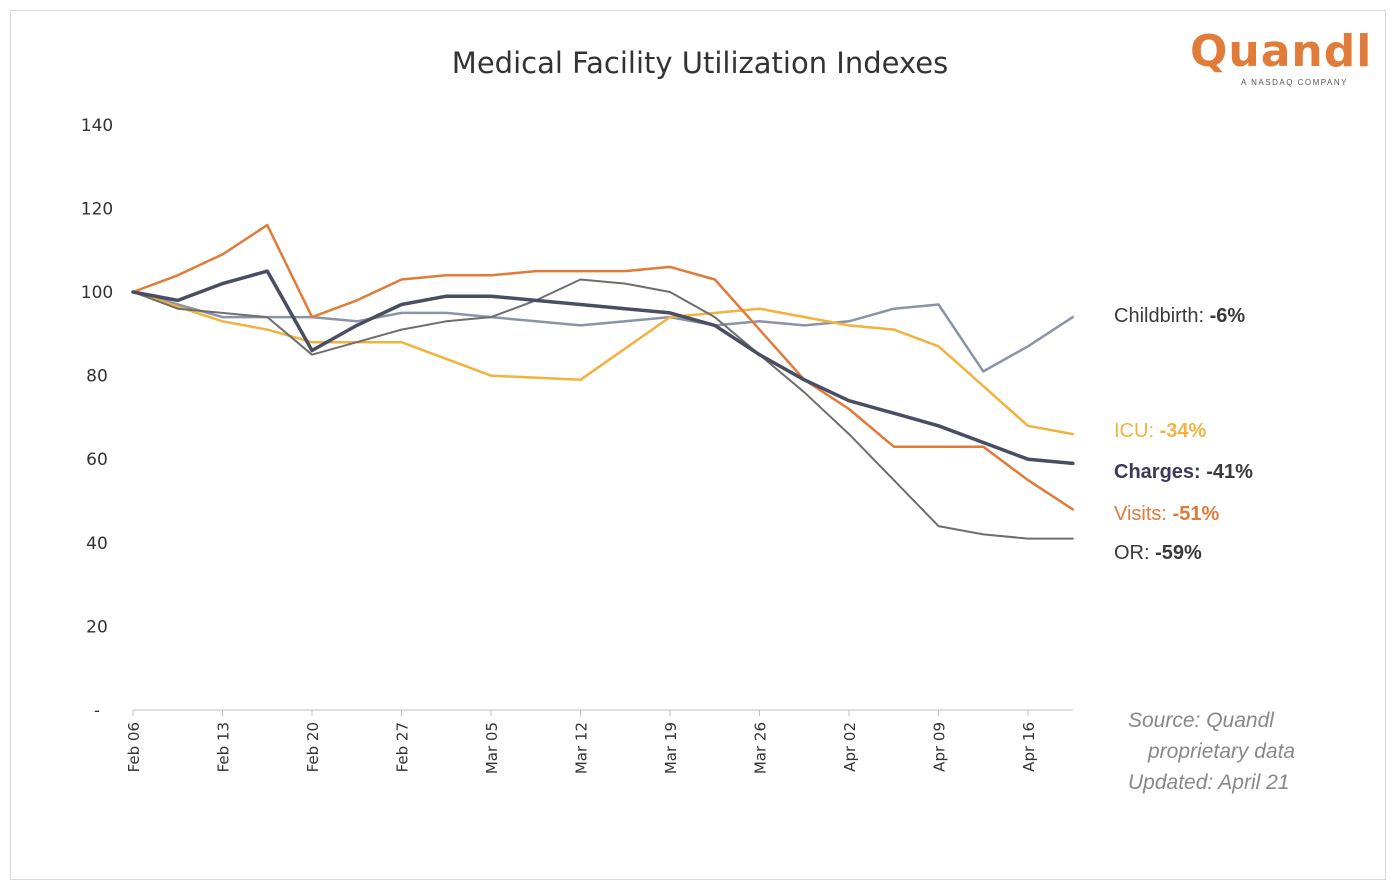 Image resolution: width=1400 pixels, height=894 pixels. I want to click on x-tick-label: Mar 05, so click(492, 748).